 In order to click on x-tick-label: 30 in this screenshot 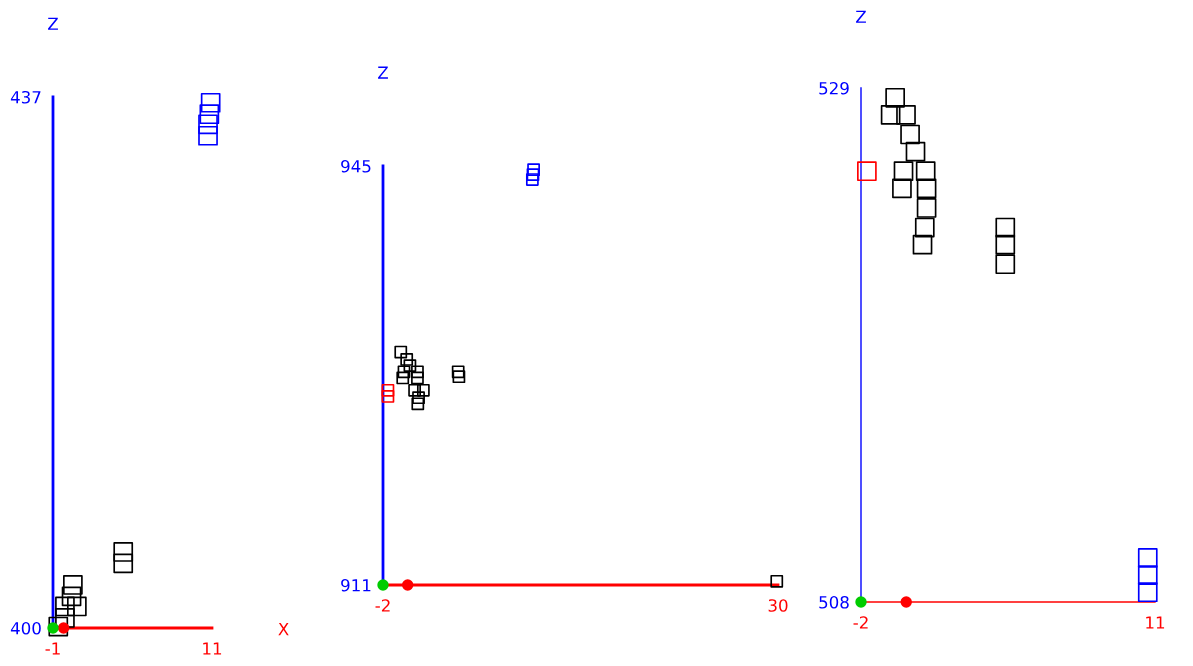, I will do `click(778, 605)`.